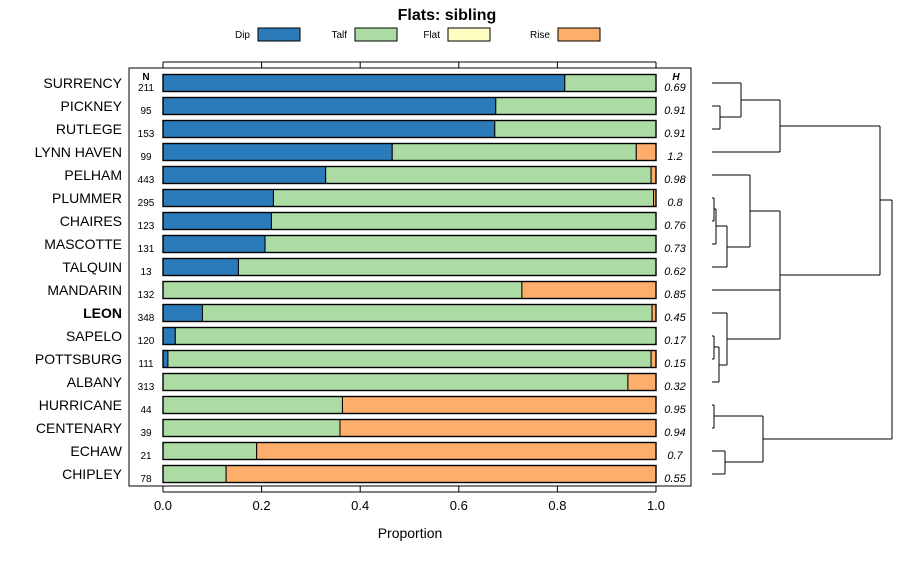  I want to click on h-value: 0.85, so click(675, 295).